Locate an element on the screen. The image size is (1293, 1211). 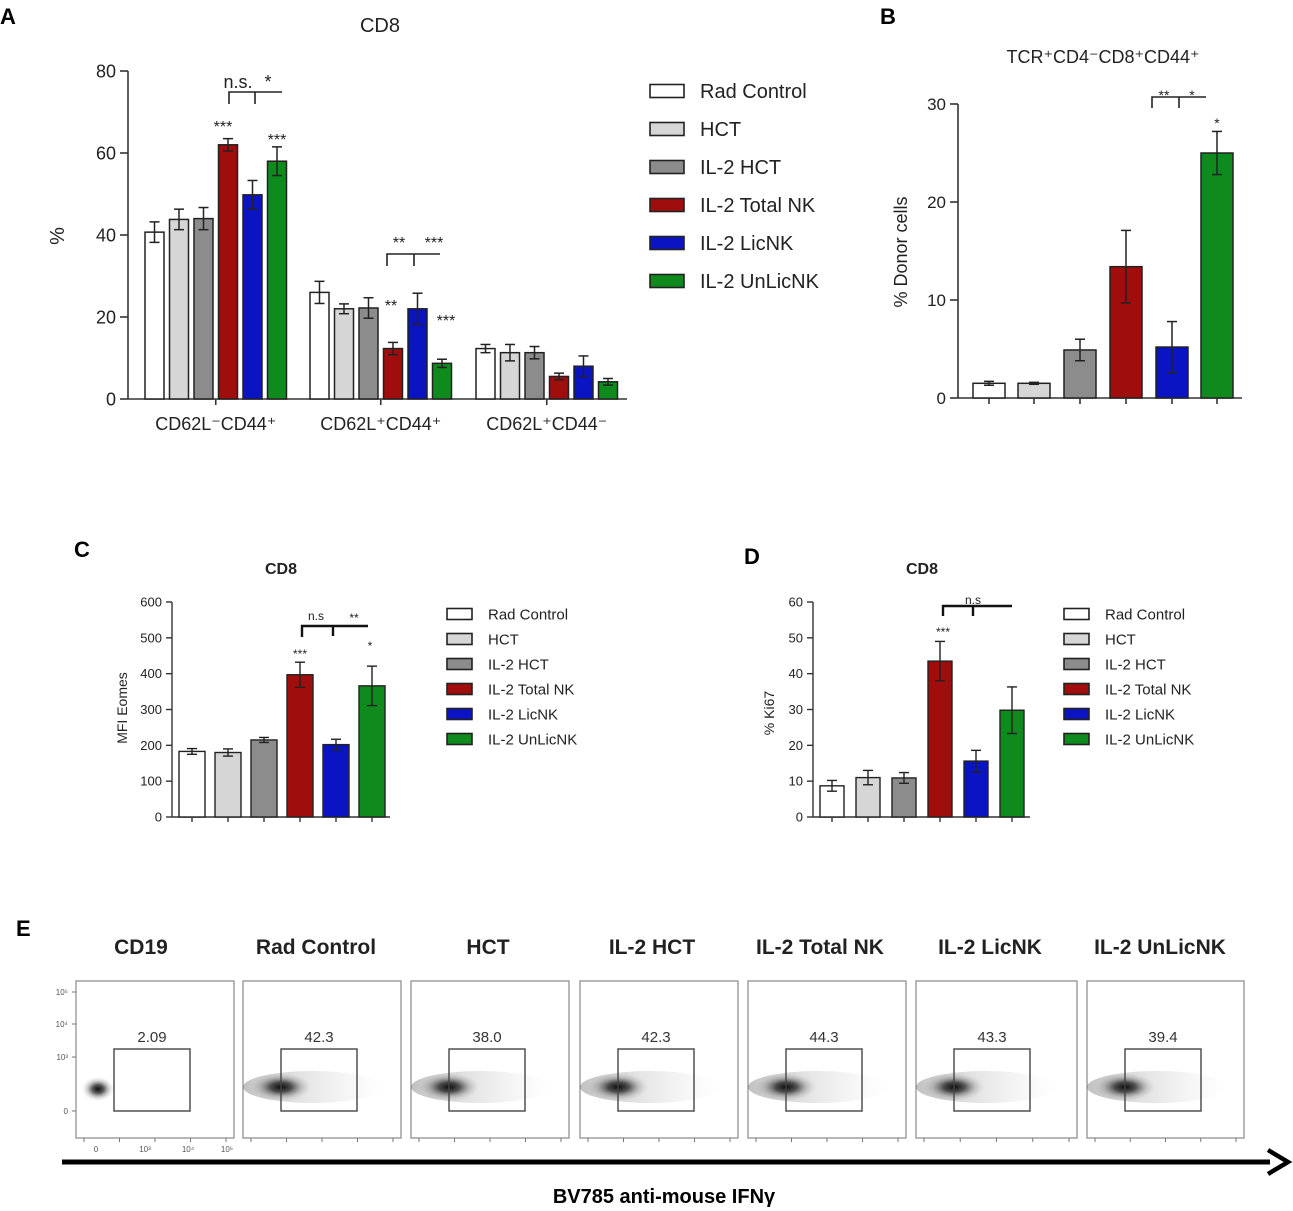
flow-panel-title: IL-2 LicNK is located at coordinates (990, 947).